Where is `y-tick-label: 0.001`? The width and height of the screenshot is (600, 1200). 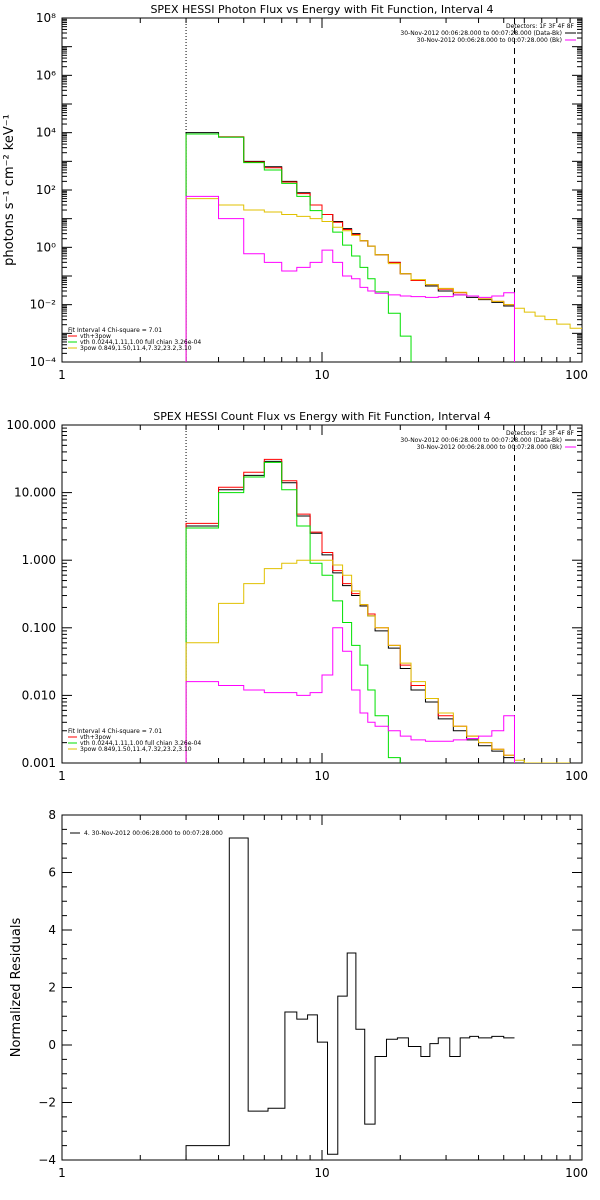 y-tick-label: 0.001 is located at coordinates (39, 763).